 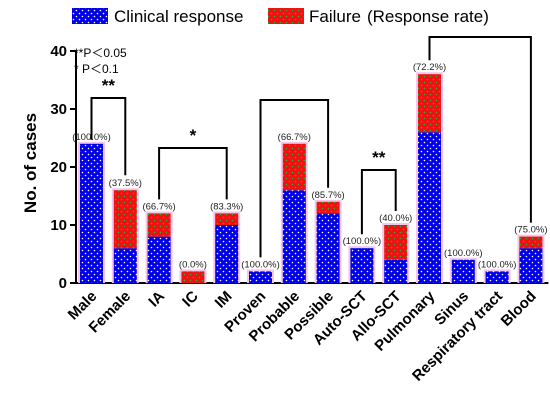 I want to click on y-tick-label: 20, so click(x=58, y=167).